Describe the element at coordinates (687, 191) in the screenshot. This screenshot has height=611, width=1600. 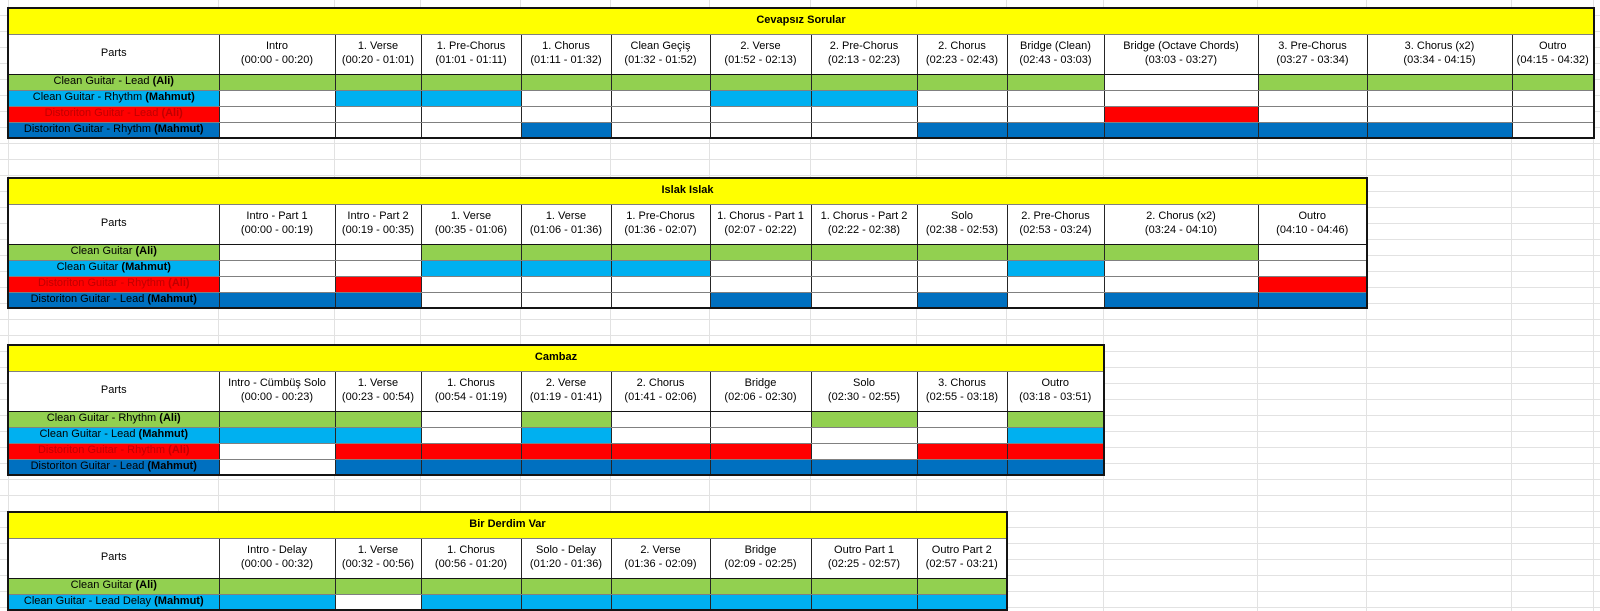
I see `song-title-cell: Islak Islak` at that location.